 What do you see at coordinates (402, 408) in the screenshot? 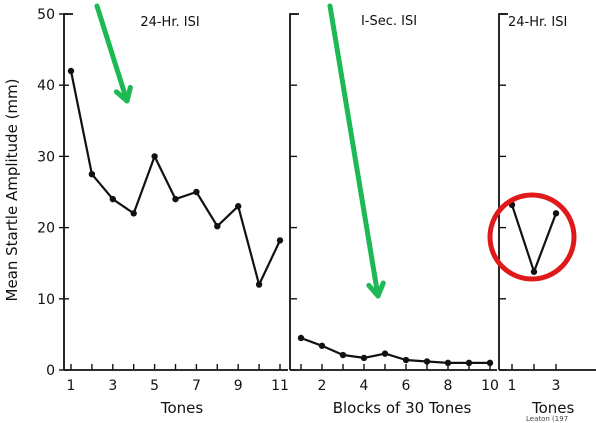
I see `panel-2-x-axis-title: Blocks of 30 Tones` at bounding box center [402, 408].